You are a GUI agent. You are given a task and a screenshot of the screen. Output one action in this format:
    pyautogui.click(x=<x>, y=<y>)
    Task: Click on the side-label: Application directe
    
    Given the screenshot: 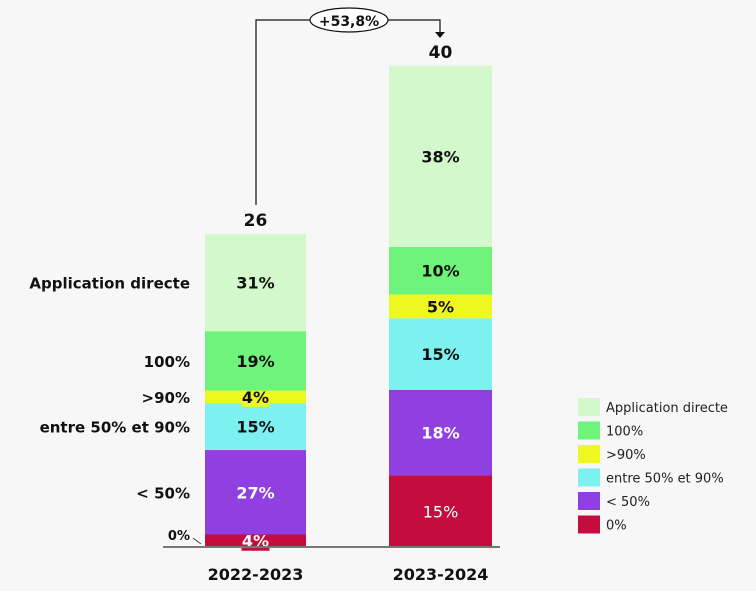 What is the action you would take?
    pyautogui.click(x=109, y=284)
    